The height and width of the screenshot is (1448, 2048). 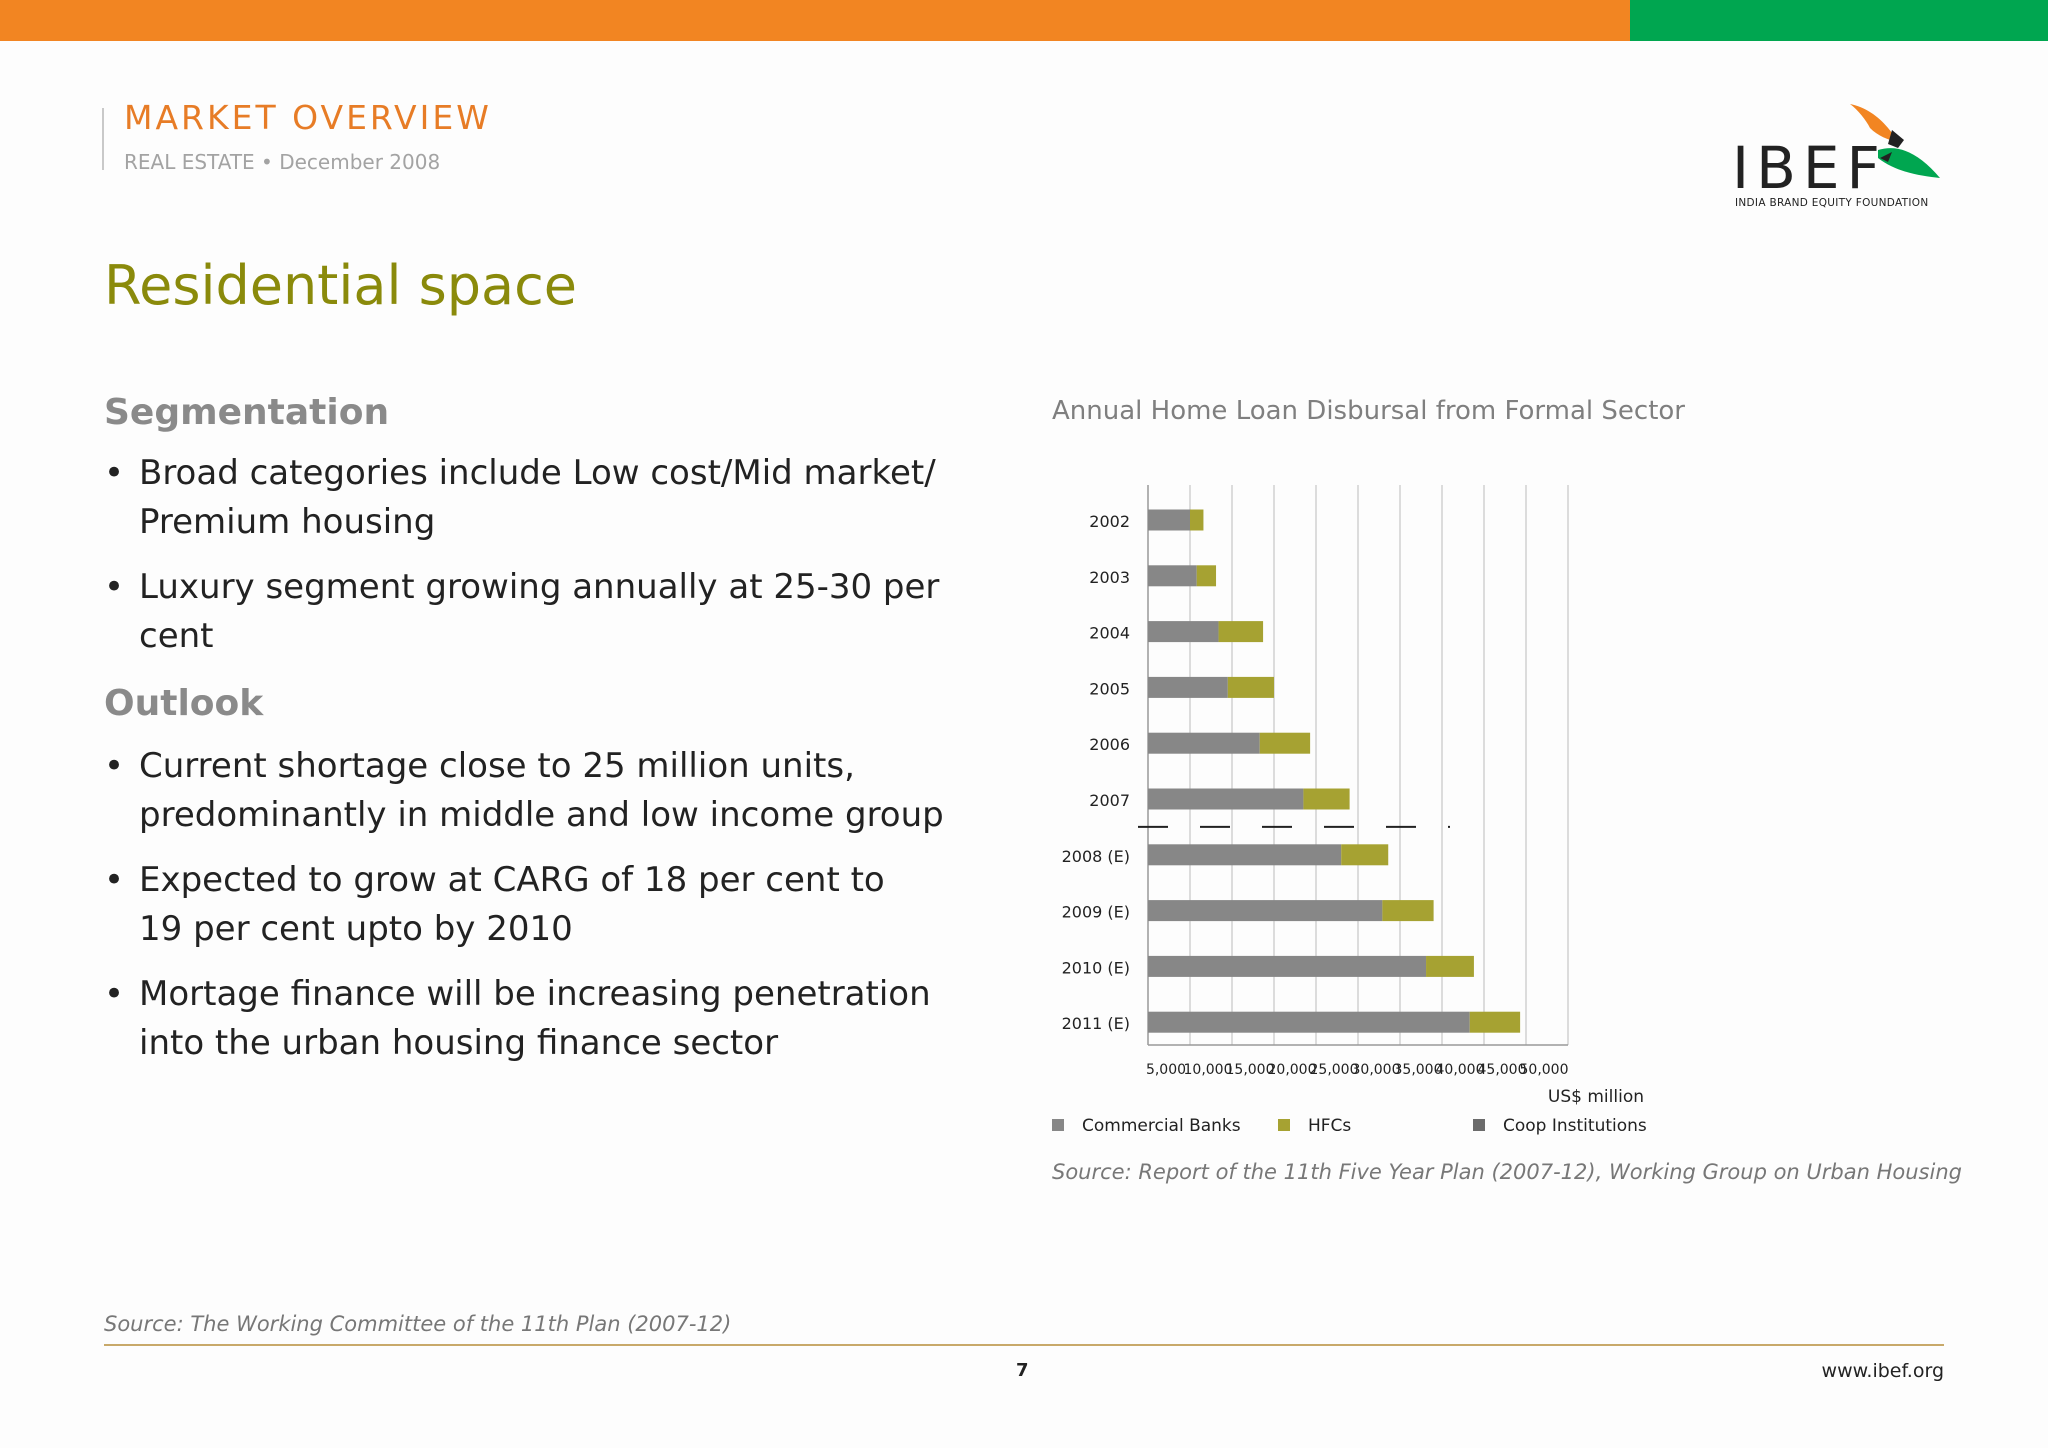 What do you see at coordinates (1418, 1070) in the screenshot?
I see `x-tick-label: 35,000` at bounding box center [1418, 1070].